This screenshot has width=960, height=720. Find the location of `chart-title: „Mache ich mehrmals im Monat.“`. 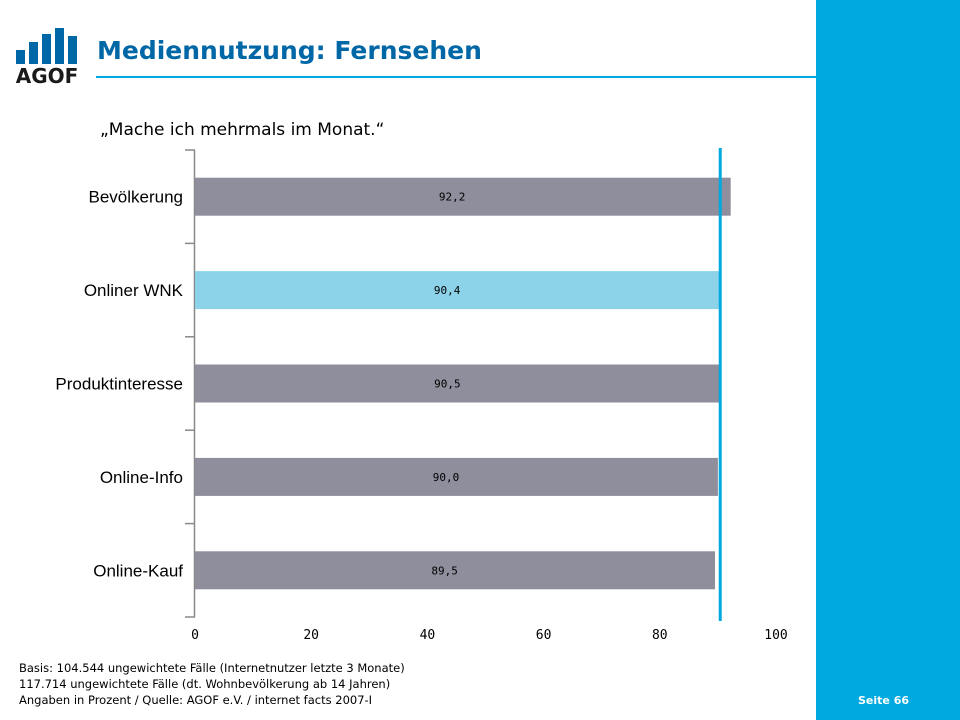

chart-title: „Mache ich mehrmals im Monat.“ is located at coordinates (242, 130).